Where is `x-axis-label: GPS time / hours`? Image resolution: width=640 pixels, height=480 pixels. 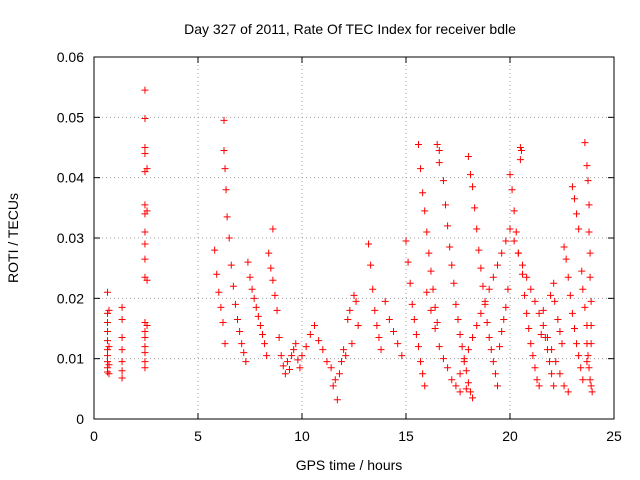 x-axis-label: GPS time / hours is located at coordinates (349, 465).